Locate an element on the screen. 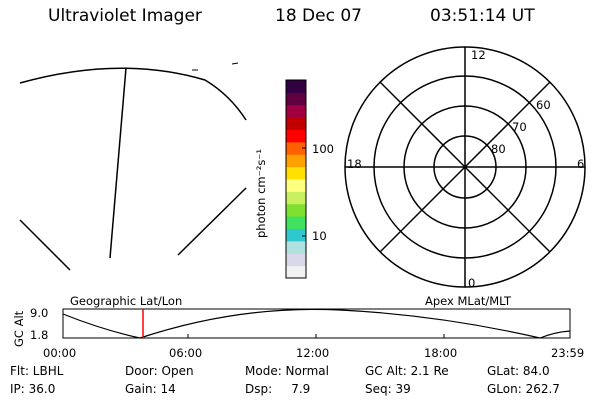  colorbar-tick-100: 100 is located at coordinates (323, 149).